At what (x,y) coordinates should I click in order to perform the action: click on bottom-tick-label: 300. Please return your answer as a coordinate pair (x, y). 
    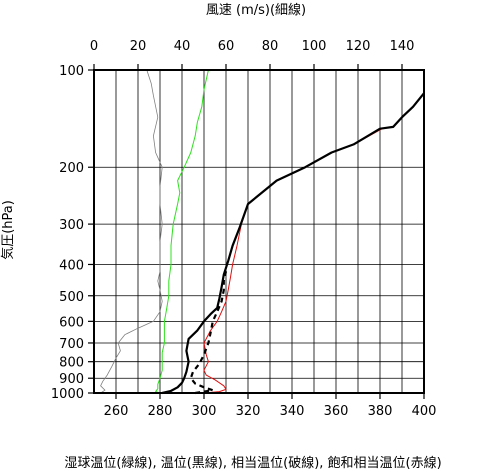
    Looking at the image, I should click on (204, 411).